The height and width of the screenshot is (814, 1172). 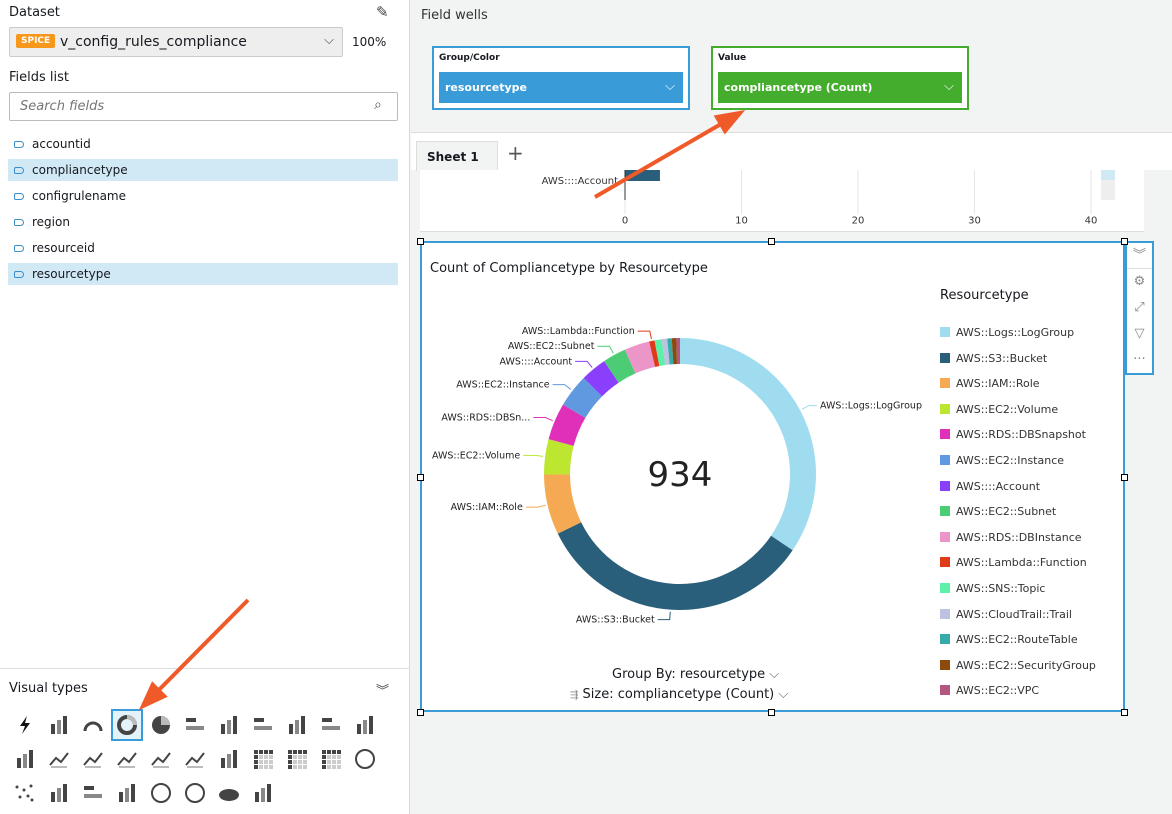 What do you see at coordinates (127, 725) in the screenshot?
I see `visual-type-donut-chart` at bounding box center [127, 725].